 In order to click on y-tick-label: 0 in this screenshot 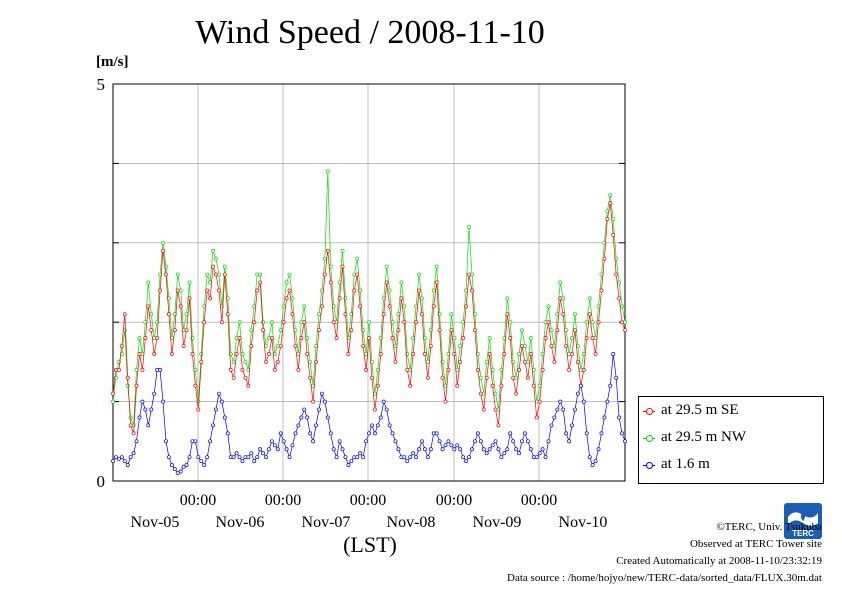, I will do `click(101, 481)`.